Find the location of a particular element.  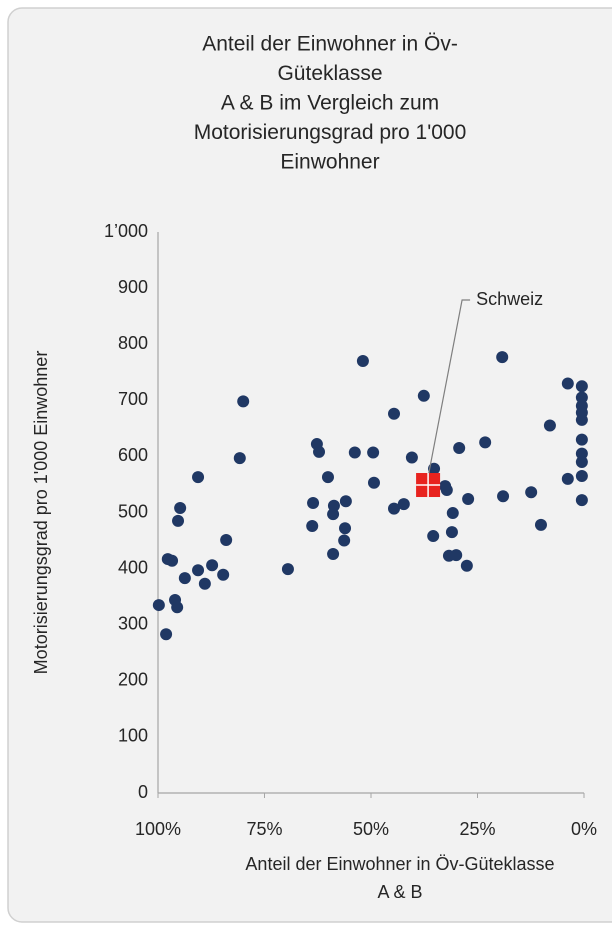

annotation-label: Schweiz is located at coordinates (509, 299).